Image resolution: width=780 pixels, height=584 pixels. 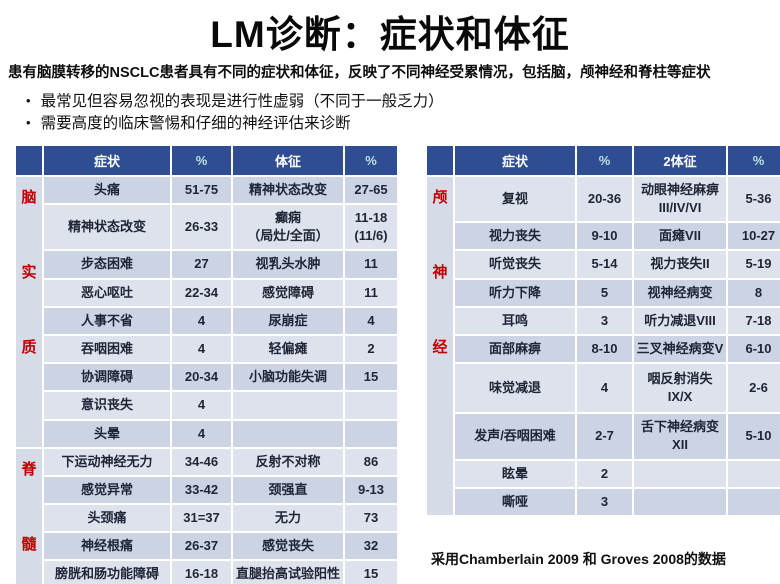 What do you see at coordinates (754, 199) in the screenshot?
I see `sign-percent-cell: 5-36` at bounding box center [754, 199].